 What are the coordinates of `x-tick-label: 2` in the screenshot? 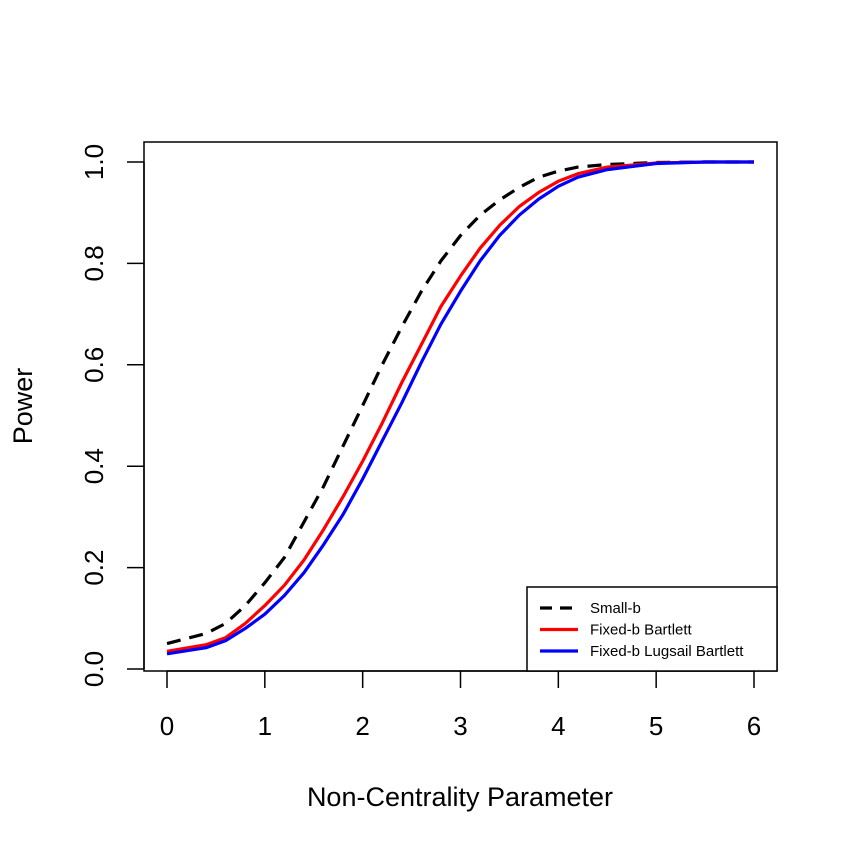 It's located at (362, 726).